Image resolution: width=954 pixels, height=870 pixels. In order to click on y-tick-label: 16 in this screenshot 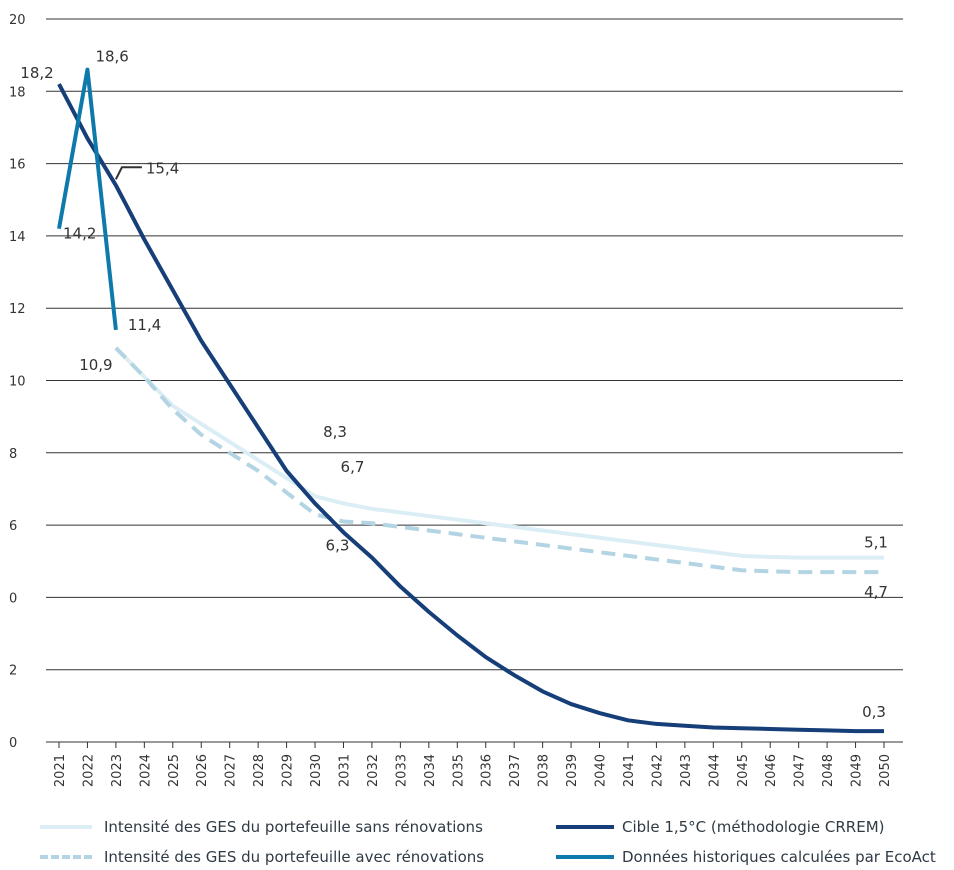, I will do `click(17, 165)`.